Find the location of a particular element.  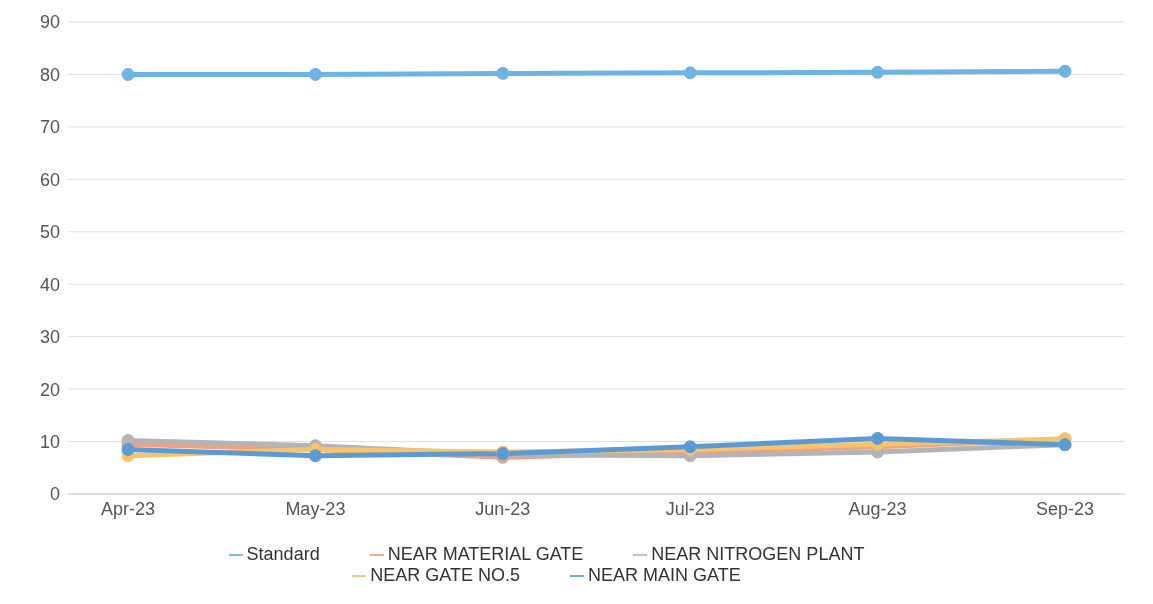

legend-label: NEAR GATE NO.5 is located at coordinates (445, 575).